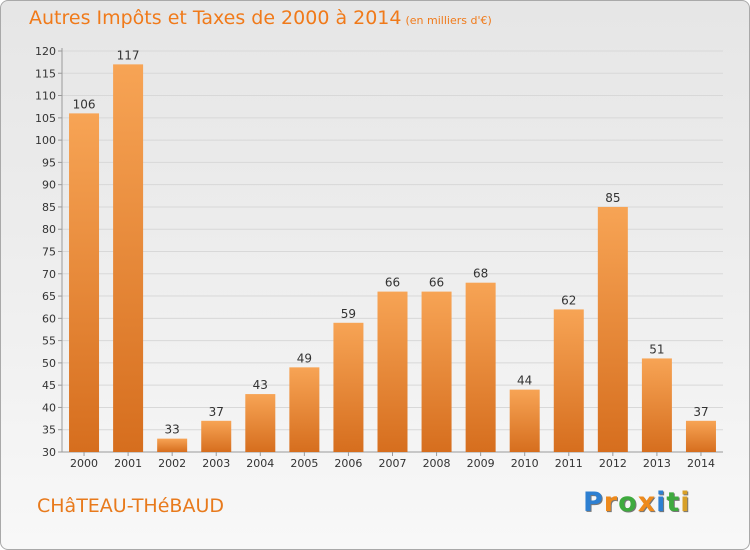 This screenshot has width=750, height=550. I want to click on y-tick-label: 120, so click(45, 51).